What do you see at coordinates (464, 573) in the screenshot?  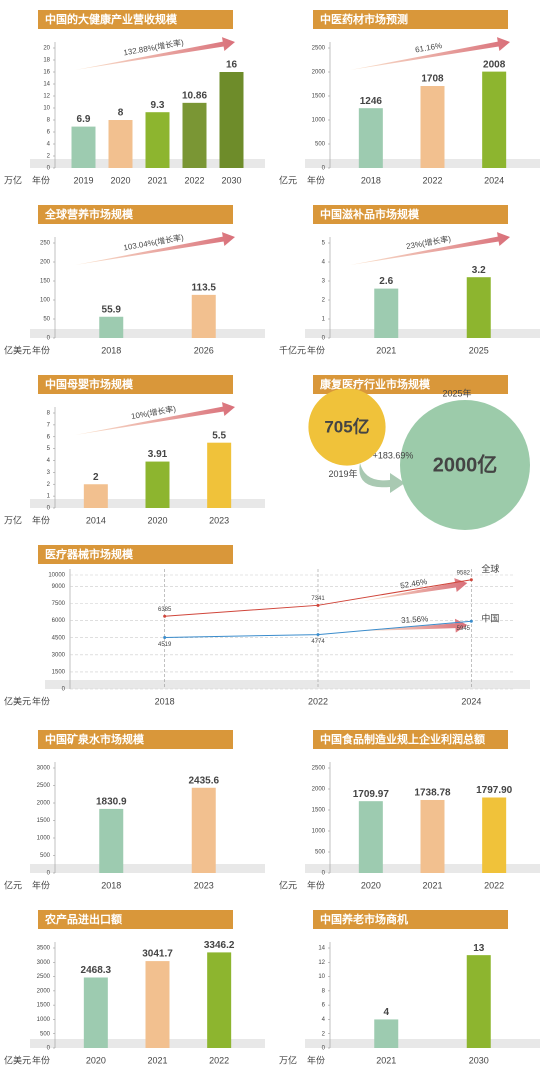 I see `point-label: 9582` at bounding box center [464, 573].